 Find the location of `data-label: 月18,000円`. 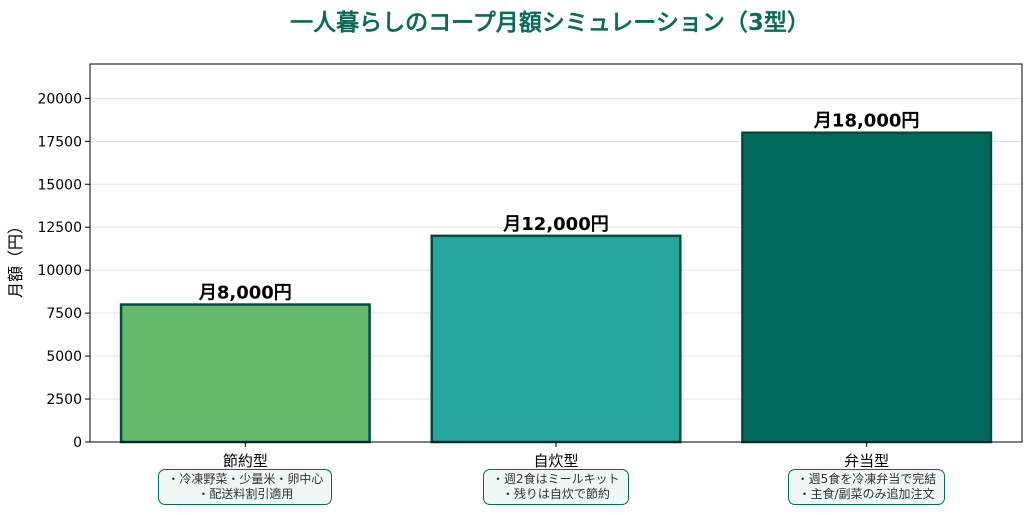

data-label: 月18,000円 is located at coordinates (866, 121).